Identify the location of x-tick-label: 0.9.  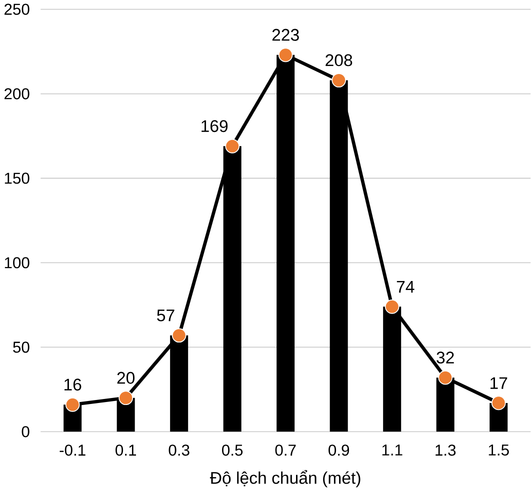
(339, 450).